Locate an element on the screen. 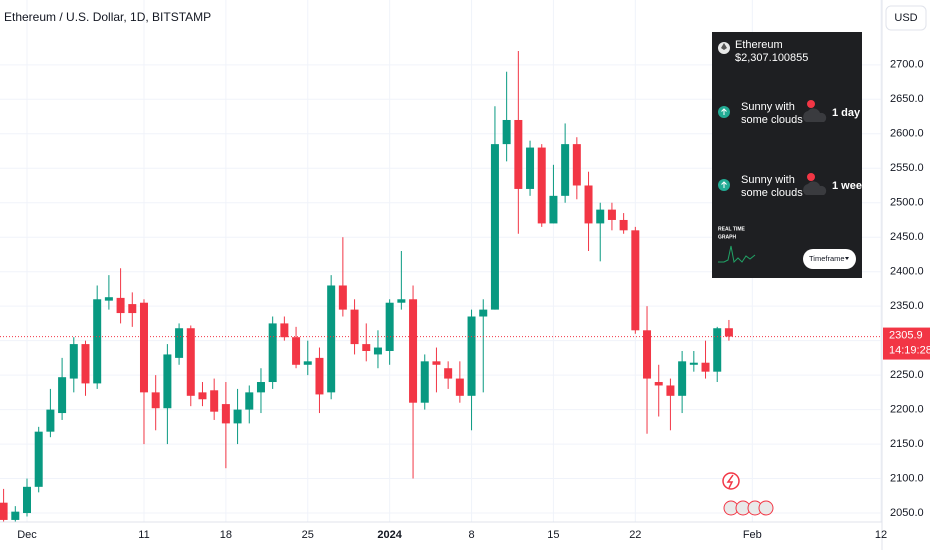 This screenshot has width=932, height=550. forecast-period: 1 week is located at coordinates (850, 186).